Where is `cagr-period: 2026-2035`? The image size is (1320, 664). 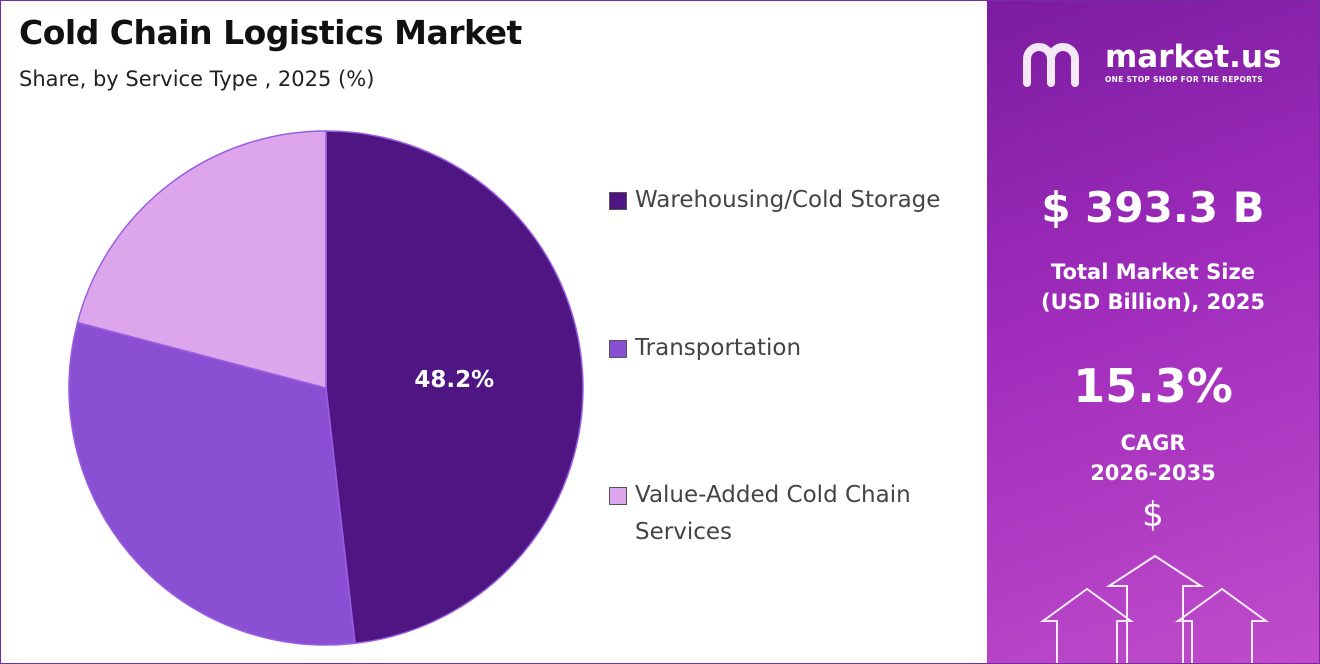
cagr-period: 2026-2035 is located at coordinates (1153, 473).